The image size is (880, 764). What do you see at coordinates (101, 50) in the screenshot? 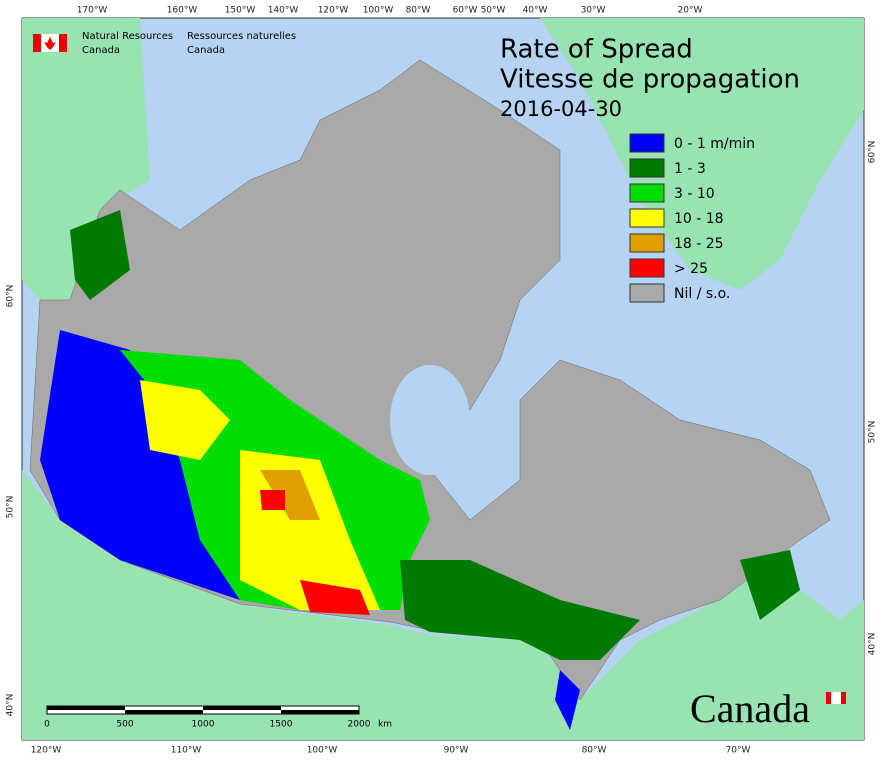
I see `agency-en: Canada` at bounding box center [101, 50].